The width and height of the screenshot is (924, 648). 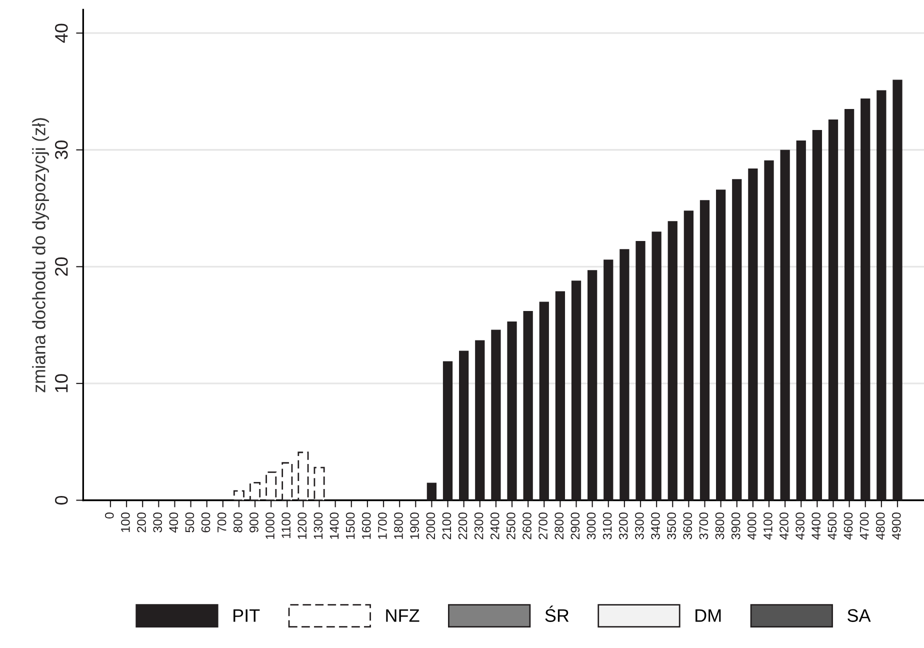 What do you see at coordinates (302, 525) in the screenshot?
I see `x-tick-label: 1200` at bounding box center [302, 525].